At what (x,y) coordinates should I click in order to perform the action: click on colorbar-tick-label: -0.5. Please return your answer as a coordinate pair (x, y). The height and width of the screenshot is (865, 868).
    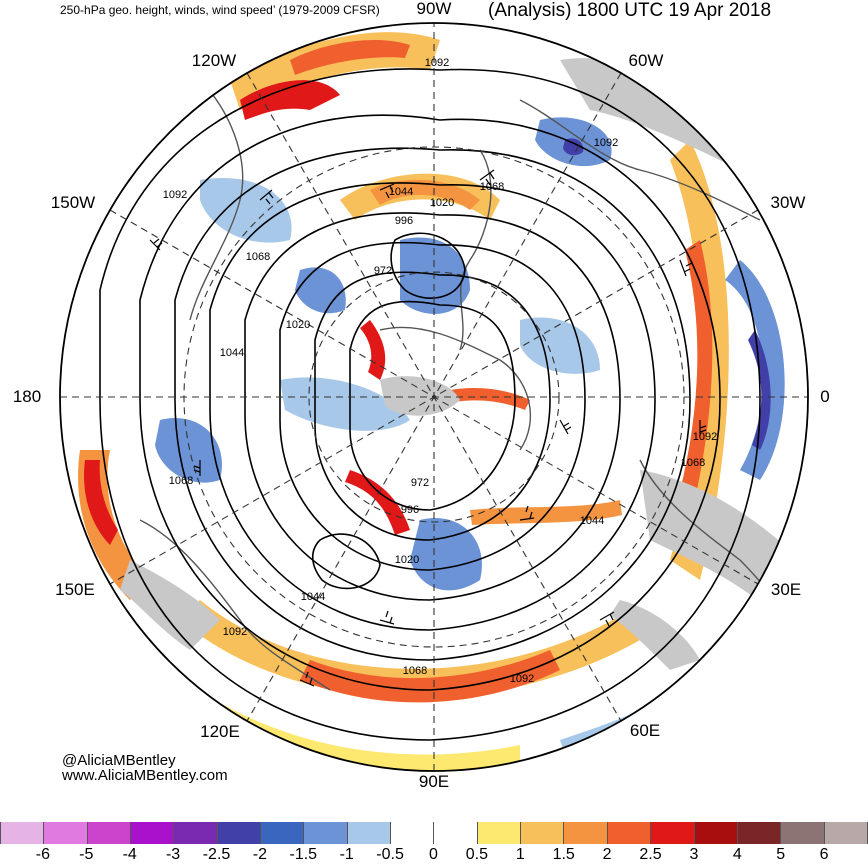
    Looking at the image, I should click on (390, 854).